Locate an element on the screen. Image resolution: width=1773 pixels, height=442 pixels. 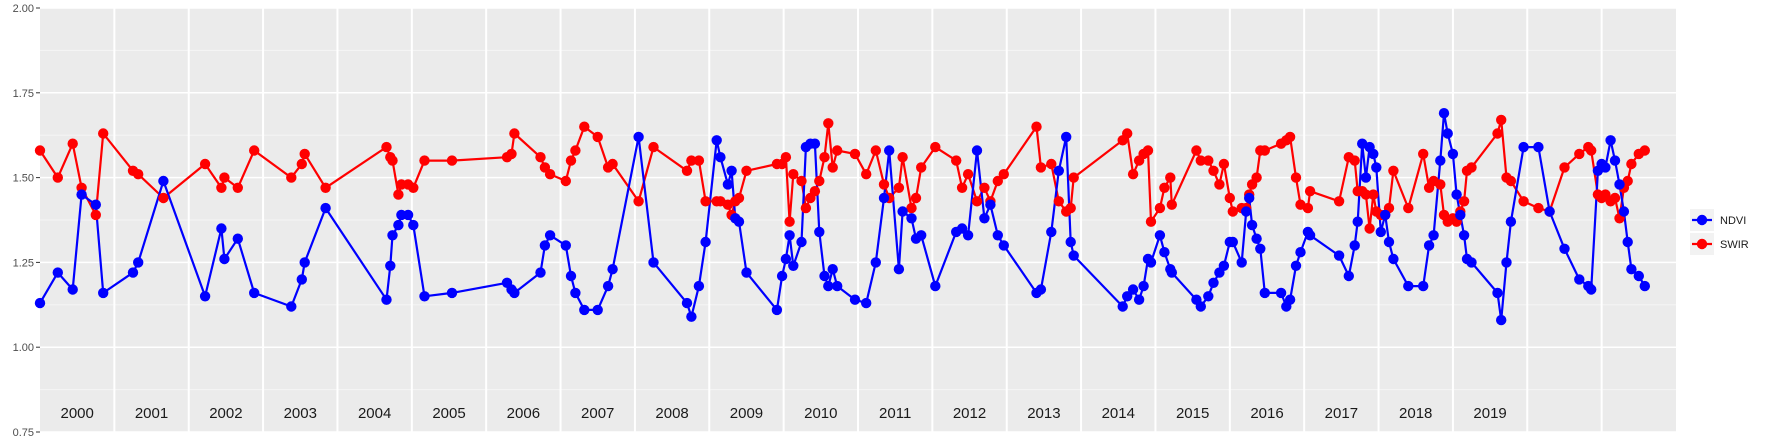
legend-key-point is located at coordinates (1702, 220).